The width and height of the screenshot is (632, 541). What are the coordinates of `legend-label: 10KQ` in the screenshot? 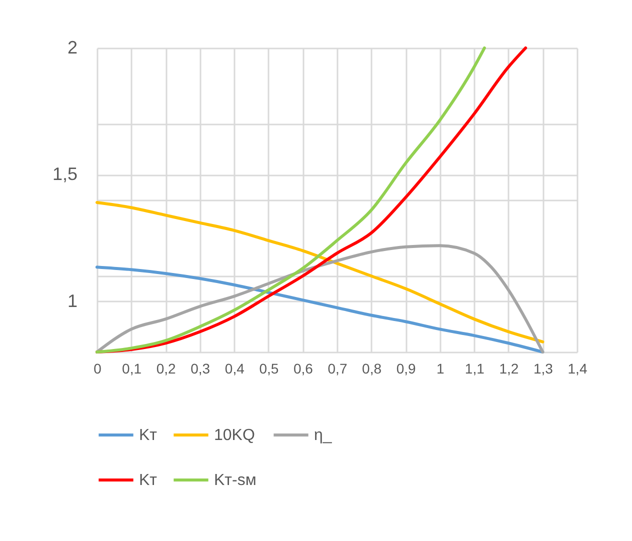 It's located at (234, 435).